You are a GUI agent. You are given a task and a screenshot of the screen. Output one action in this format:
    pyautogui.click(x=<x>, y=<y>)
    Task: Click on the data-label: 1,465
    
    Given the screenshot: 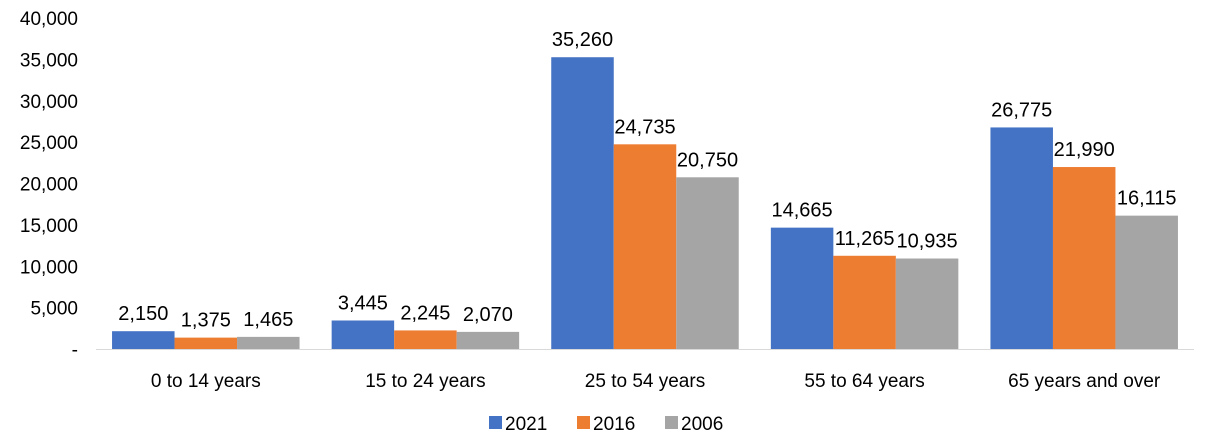 What is the action you would take?
    pyautogui.click(x=268, y=320)
    